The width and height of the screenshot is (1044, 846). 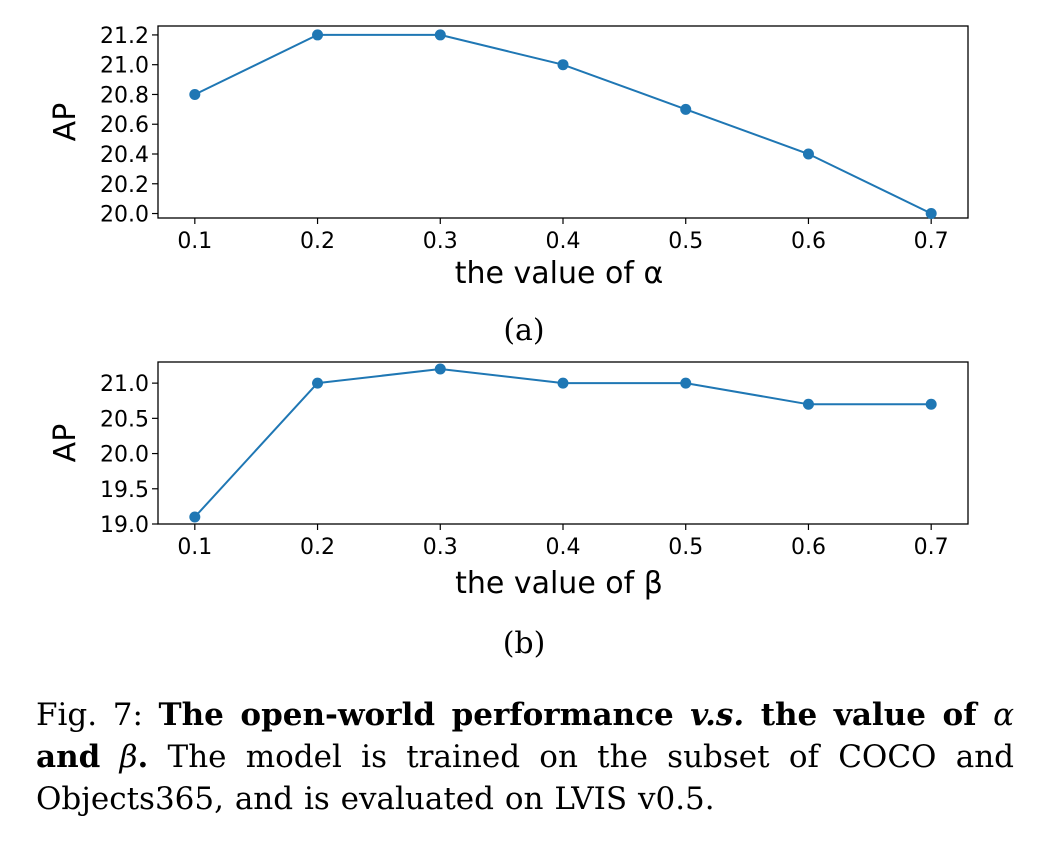 What do you see at coordinates (128, 757) in the screenshot?
I see `caption-beta-symbol: β` at bounding box center [128, 757].